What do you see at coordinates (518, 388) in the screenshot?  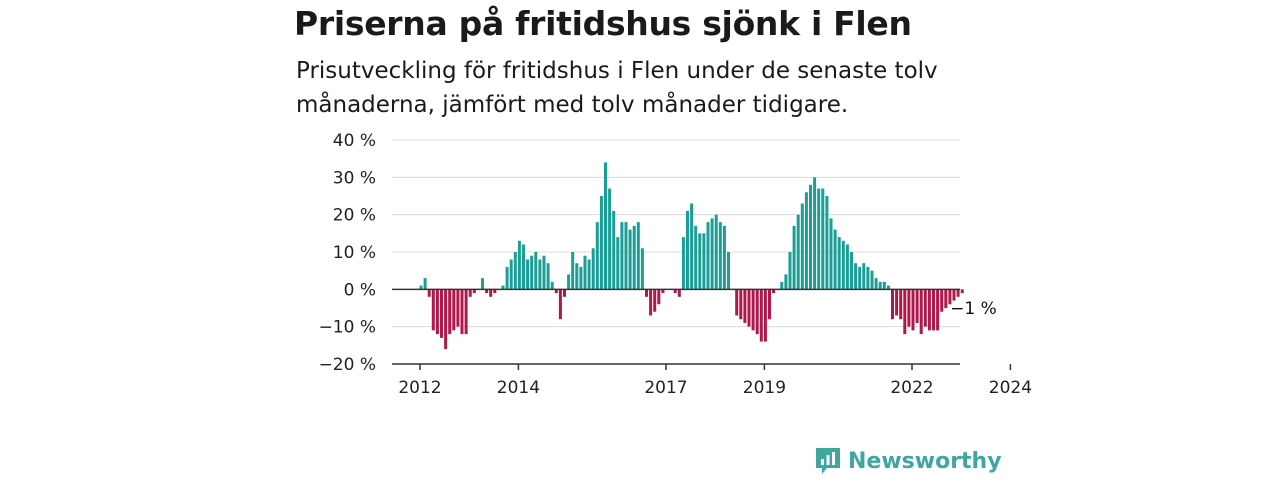 I see `x-tick-label: 2014` at bounding box center [518, 388].